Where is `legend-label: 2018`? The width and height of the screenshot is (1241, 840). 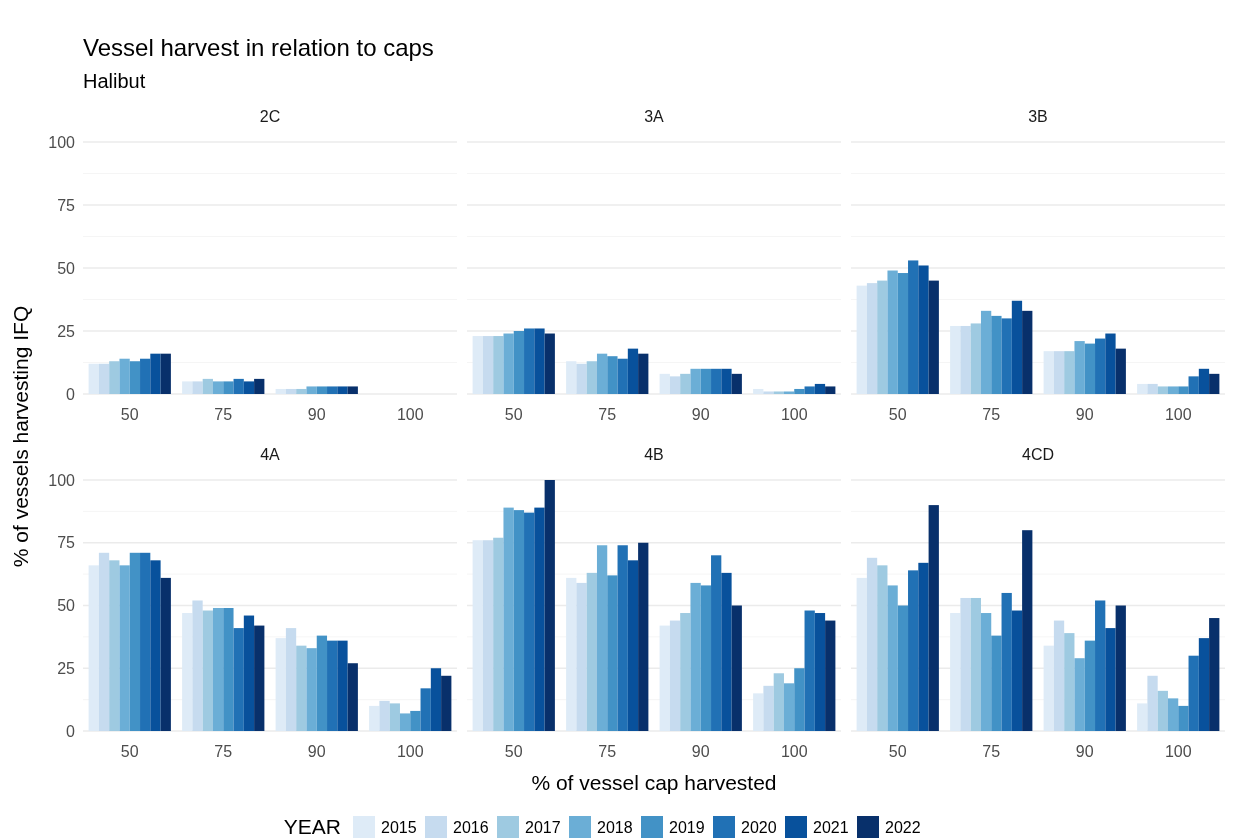
legend-label: 2018 is located at coordinates (615, 827).